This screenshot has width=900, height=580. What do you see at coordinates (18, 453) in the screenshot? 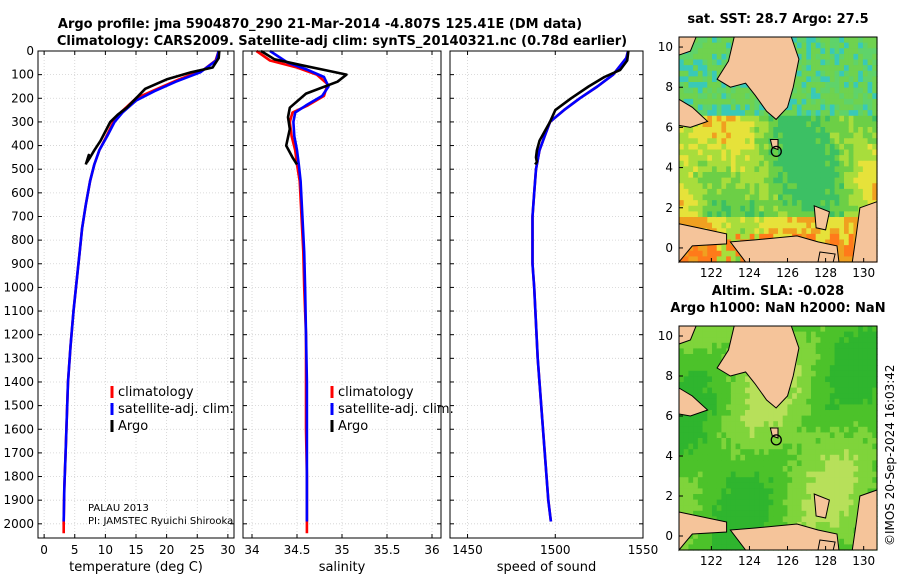
I see `depth-tick-label: 1700` at bounding box center [18, 453].